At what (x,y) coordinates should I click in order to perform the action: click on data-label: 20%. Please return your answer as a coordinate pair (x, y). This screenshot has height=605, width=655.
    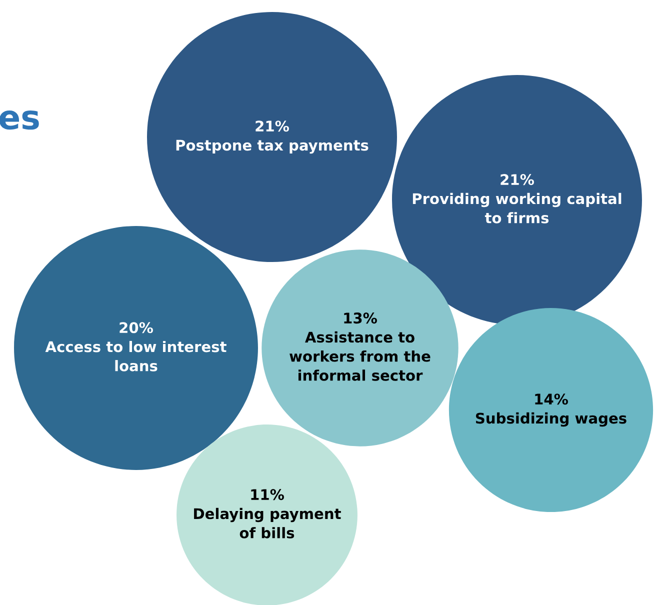
    Looking at the image, I should click on (136, 328).